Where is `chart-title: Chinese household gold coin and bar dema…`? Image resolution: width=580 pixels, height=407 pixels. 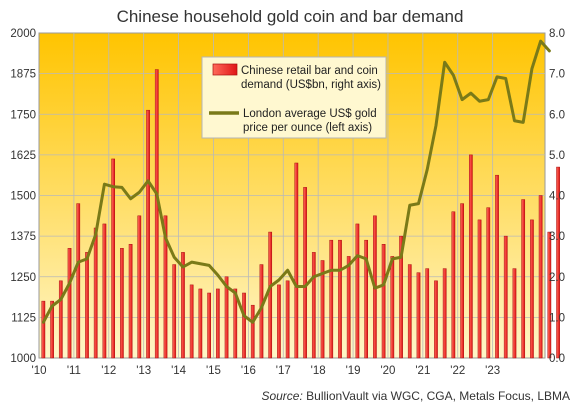
chart-title: Chinese household gold coin and bar dema… is located at coordinates (290, 16).